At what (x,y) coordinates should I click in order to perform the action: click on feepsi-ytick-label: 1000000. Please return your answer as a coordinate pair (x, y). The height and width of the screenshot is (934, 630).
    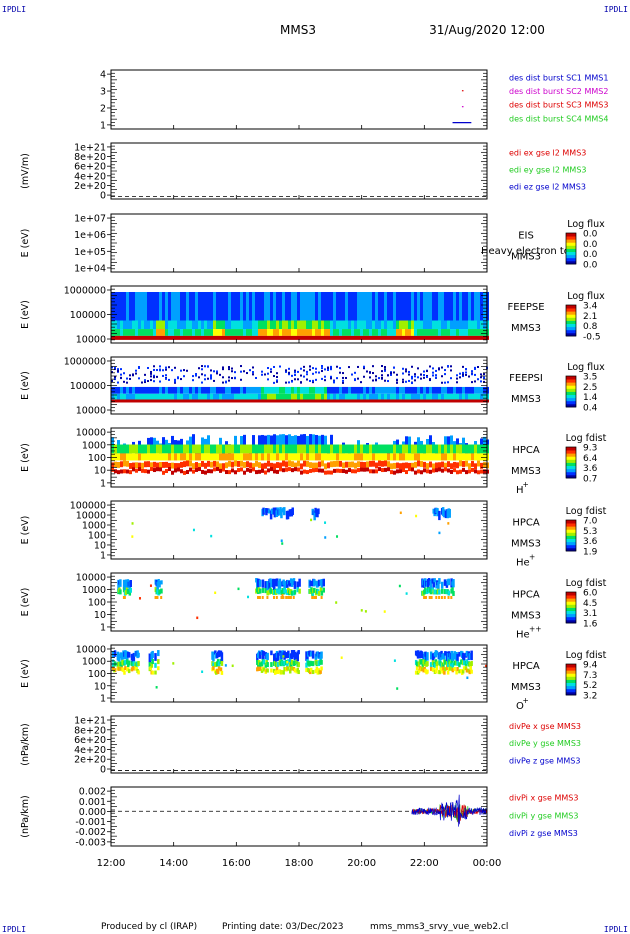
    Looking at the image, I should click on (85, 361).